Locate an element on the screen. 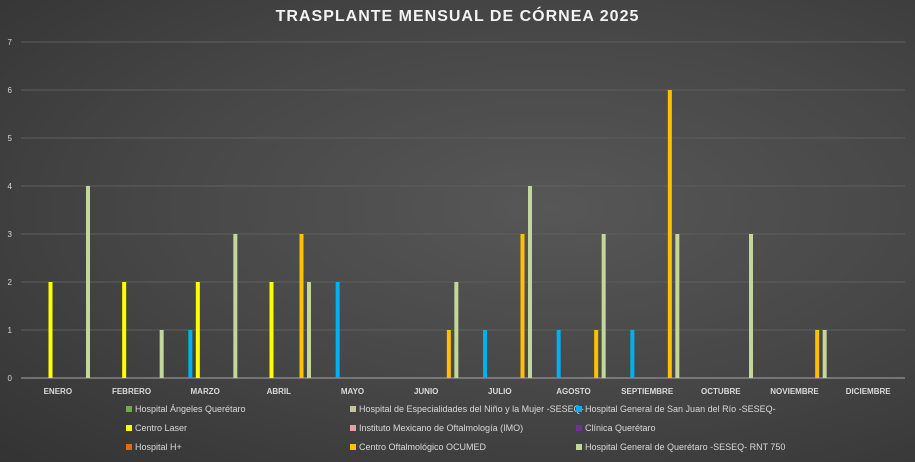  legend-label: Centro Laser is located at coordinates (161, 428).